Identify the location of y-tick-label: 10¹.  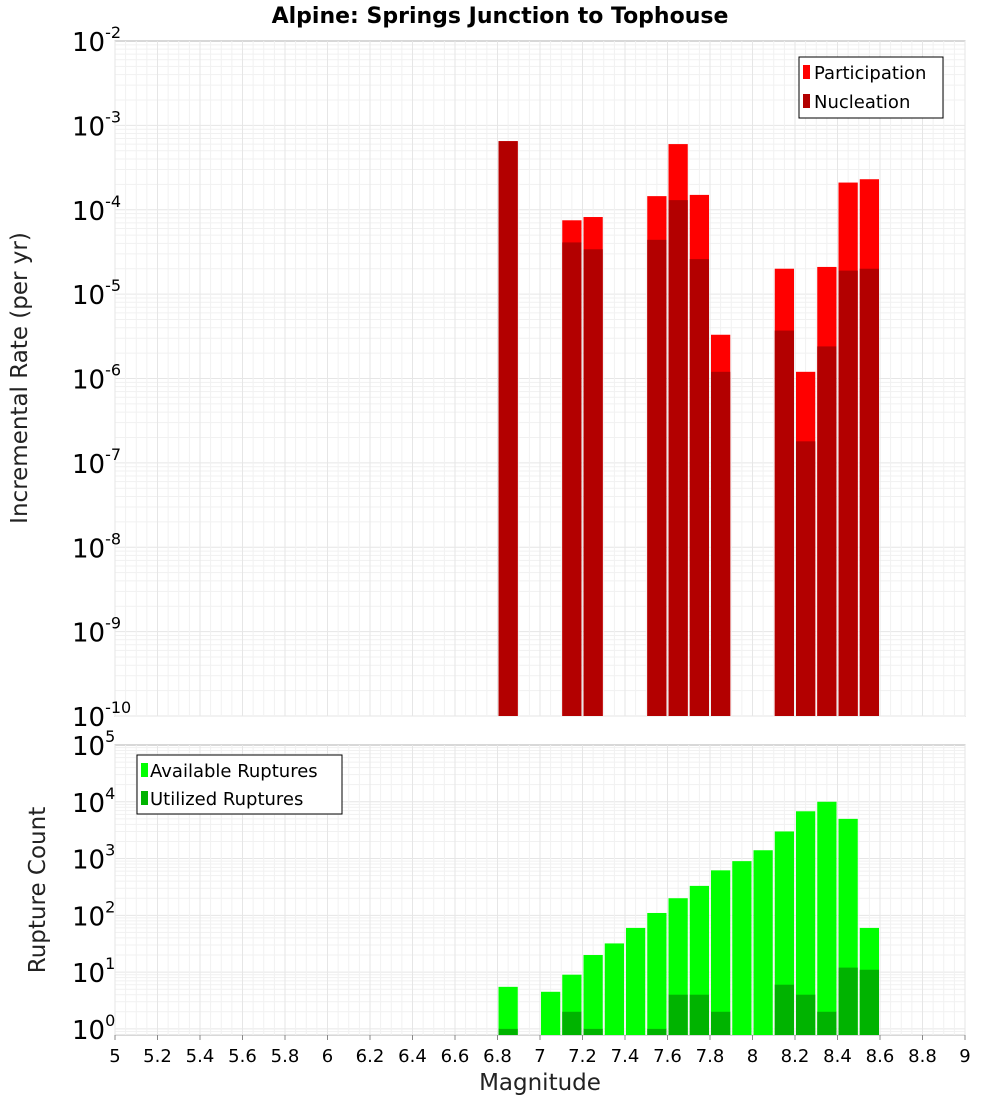
(93, 971).